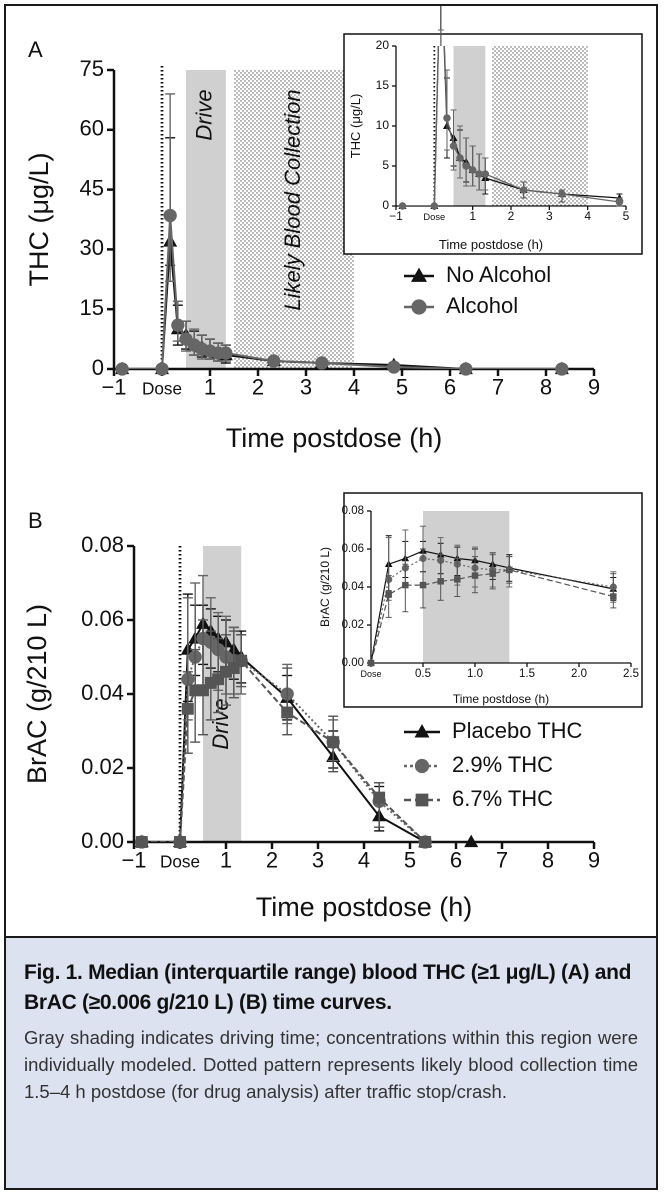  Describe the element at coordinates (383, 125) in the screenshot. I see `y-tick-label: 10` at that location.